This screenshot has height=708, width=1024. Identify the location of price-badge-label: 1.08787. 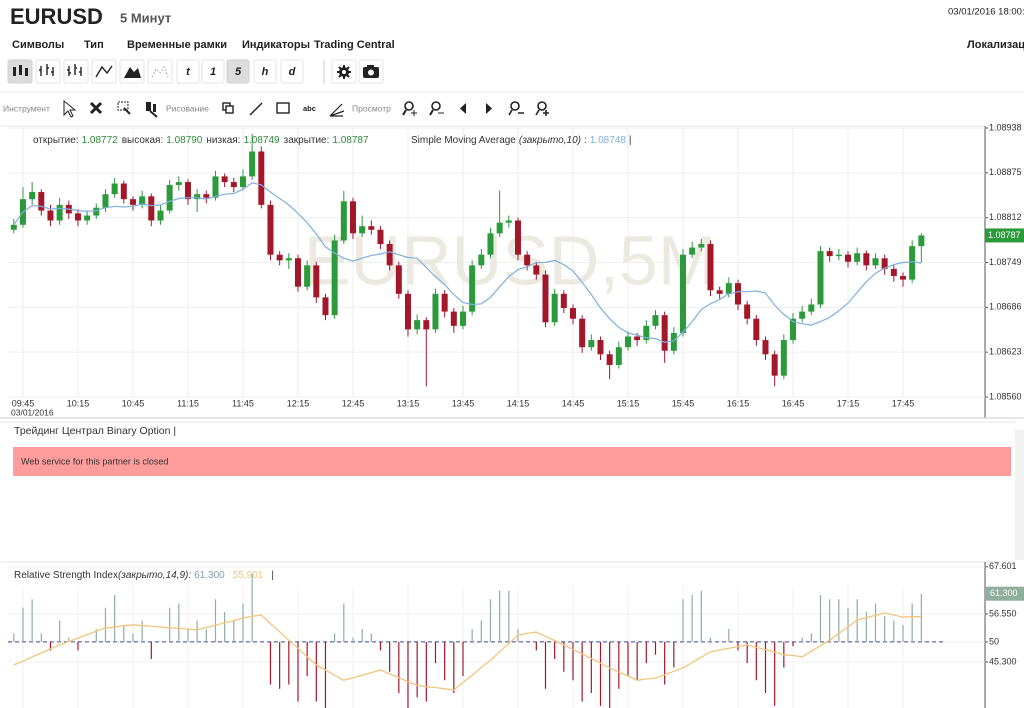
(1004, 235).